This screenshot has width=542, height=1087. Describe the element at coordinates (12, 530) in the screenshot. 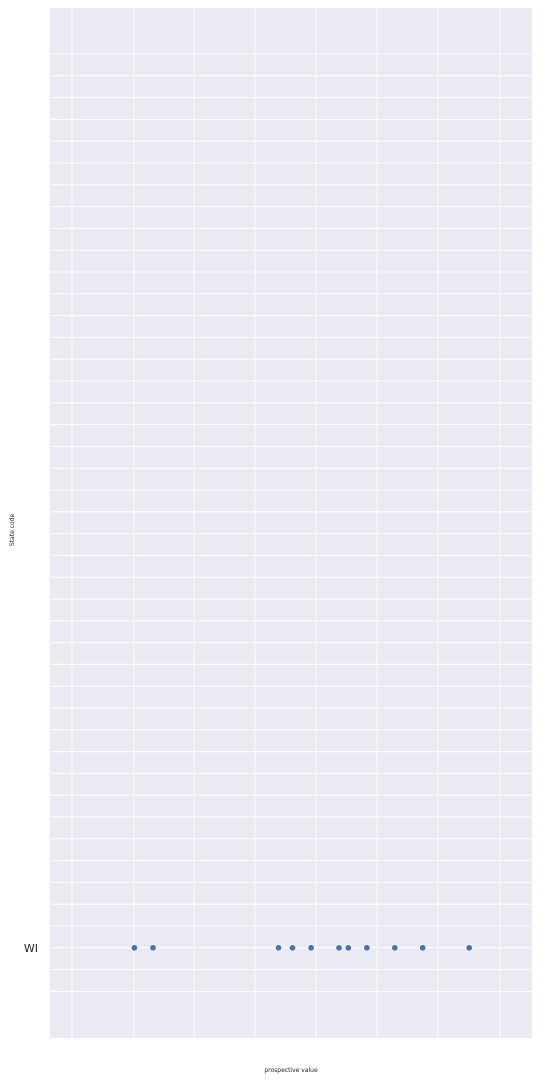

I see `y-axis-label: State code` at that location.